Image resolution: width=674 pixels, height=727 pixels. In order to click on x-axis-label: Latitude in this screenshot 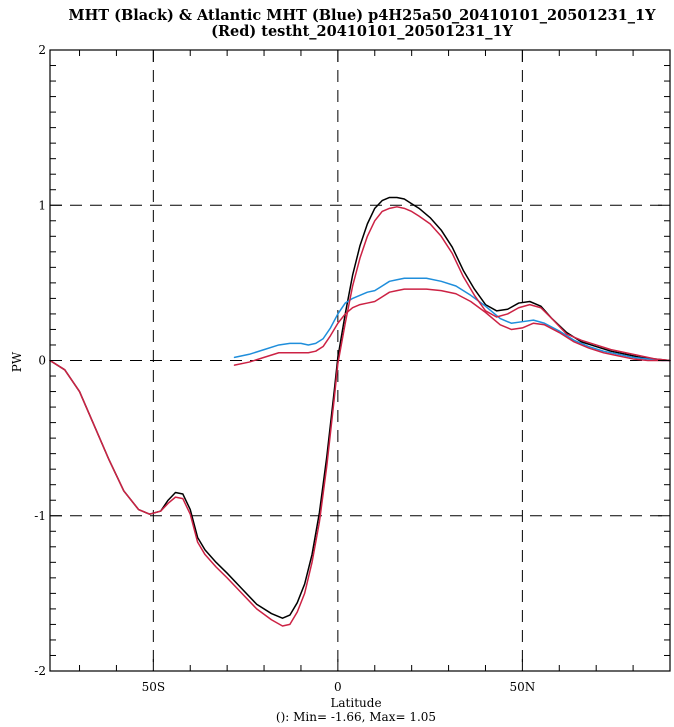, I will do `click(355, 703)`.